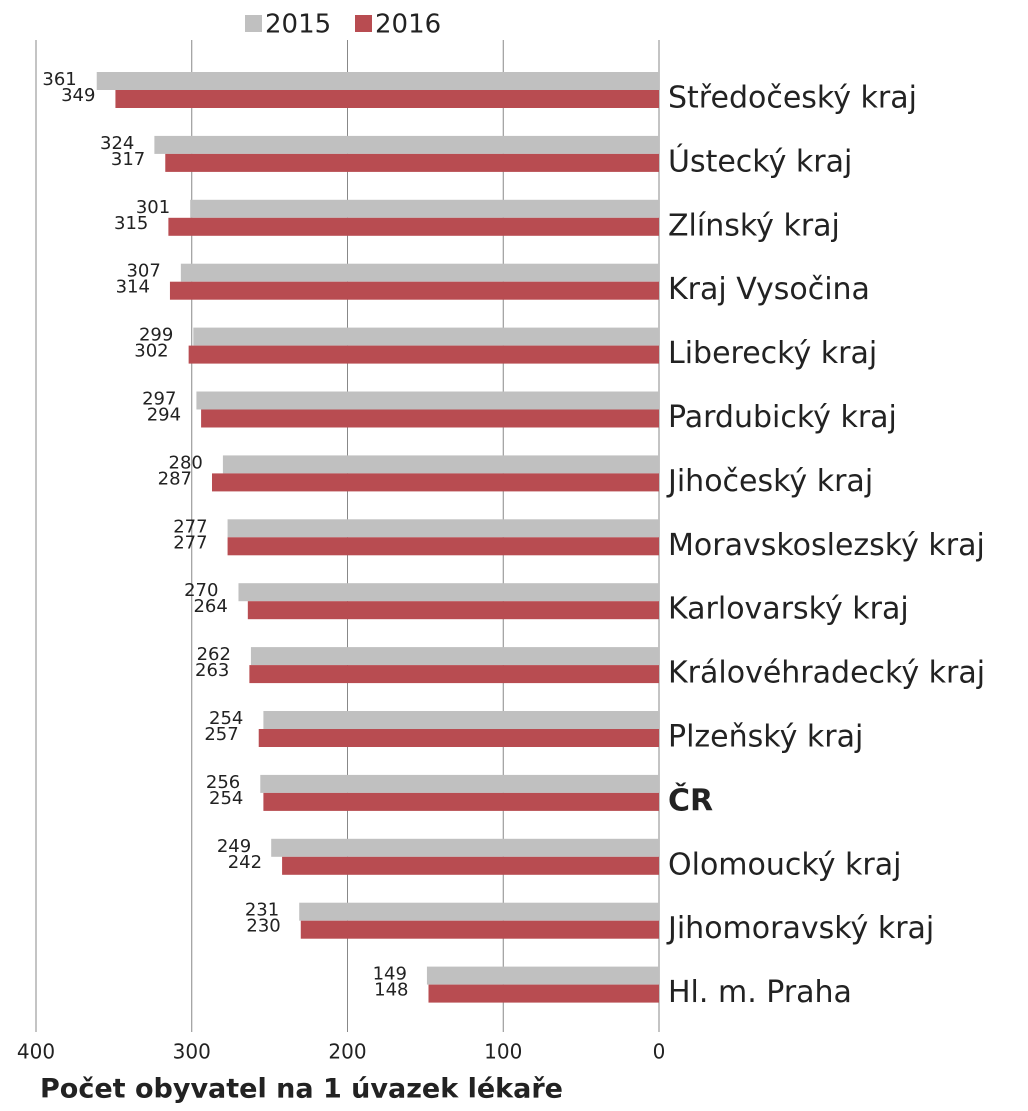 The height and width of the screenshot is (1111, 1028). What do you see at coordinates (131, 223) in the screenshot?
I see `value-label: 315` at bounding box center [131, 223].